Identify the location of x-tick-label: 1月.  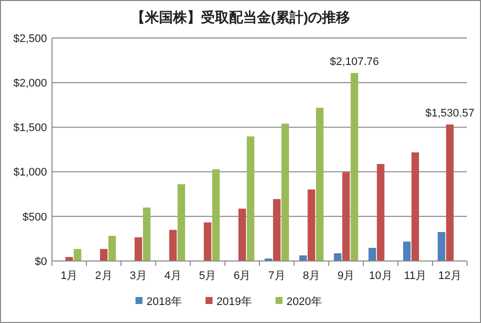
(69, 276).